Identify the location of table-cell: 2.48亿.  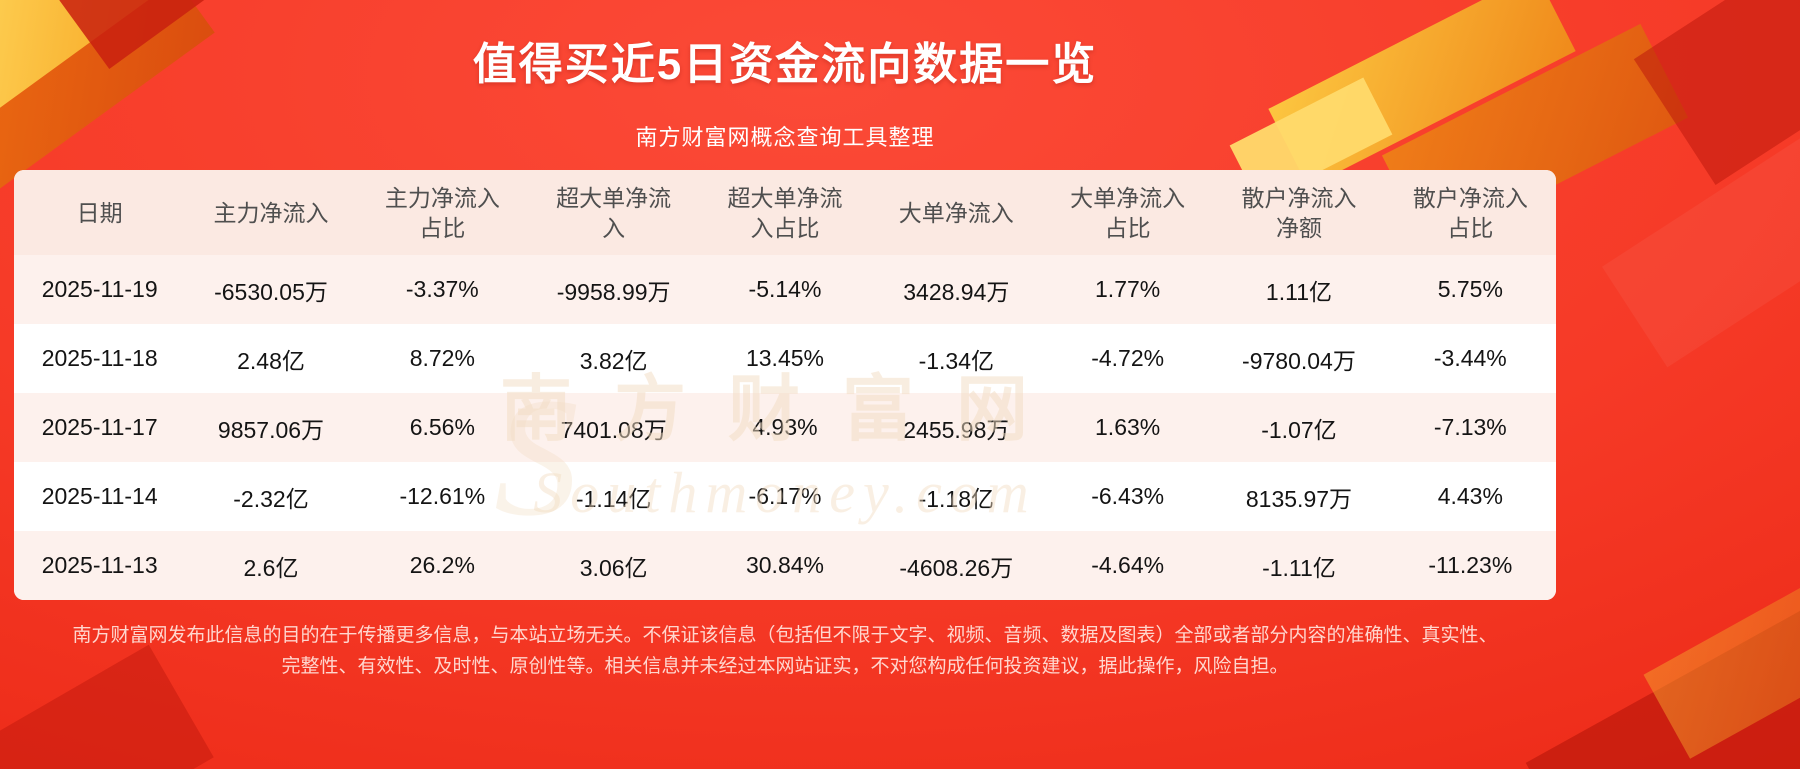
(271, 360).